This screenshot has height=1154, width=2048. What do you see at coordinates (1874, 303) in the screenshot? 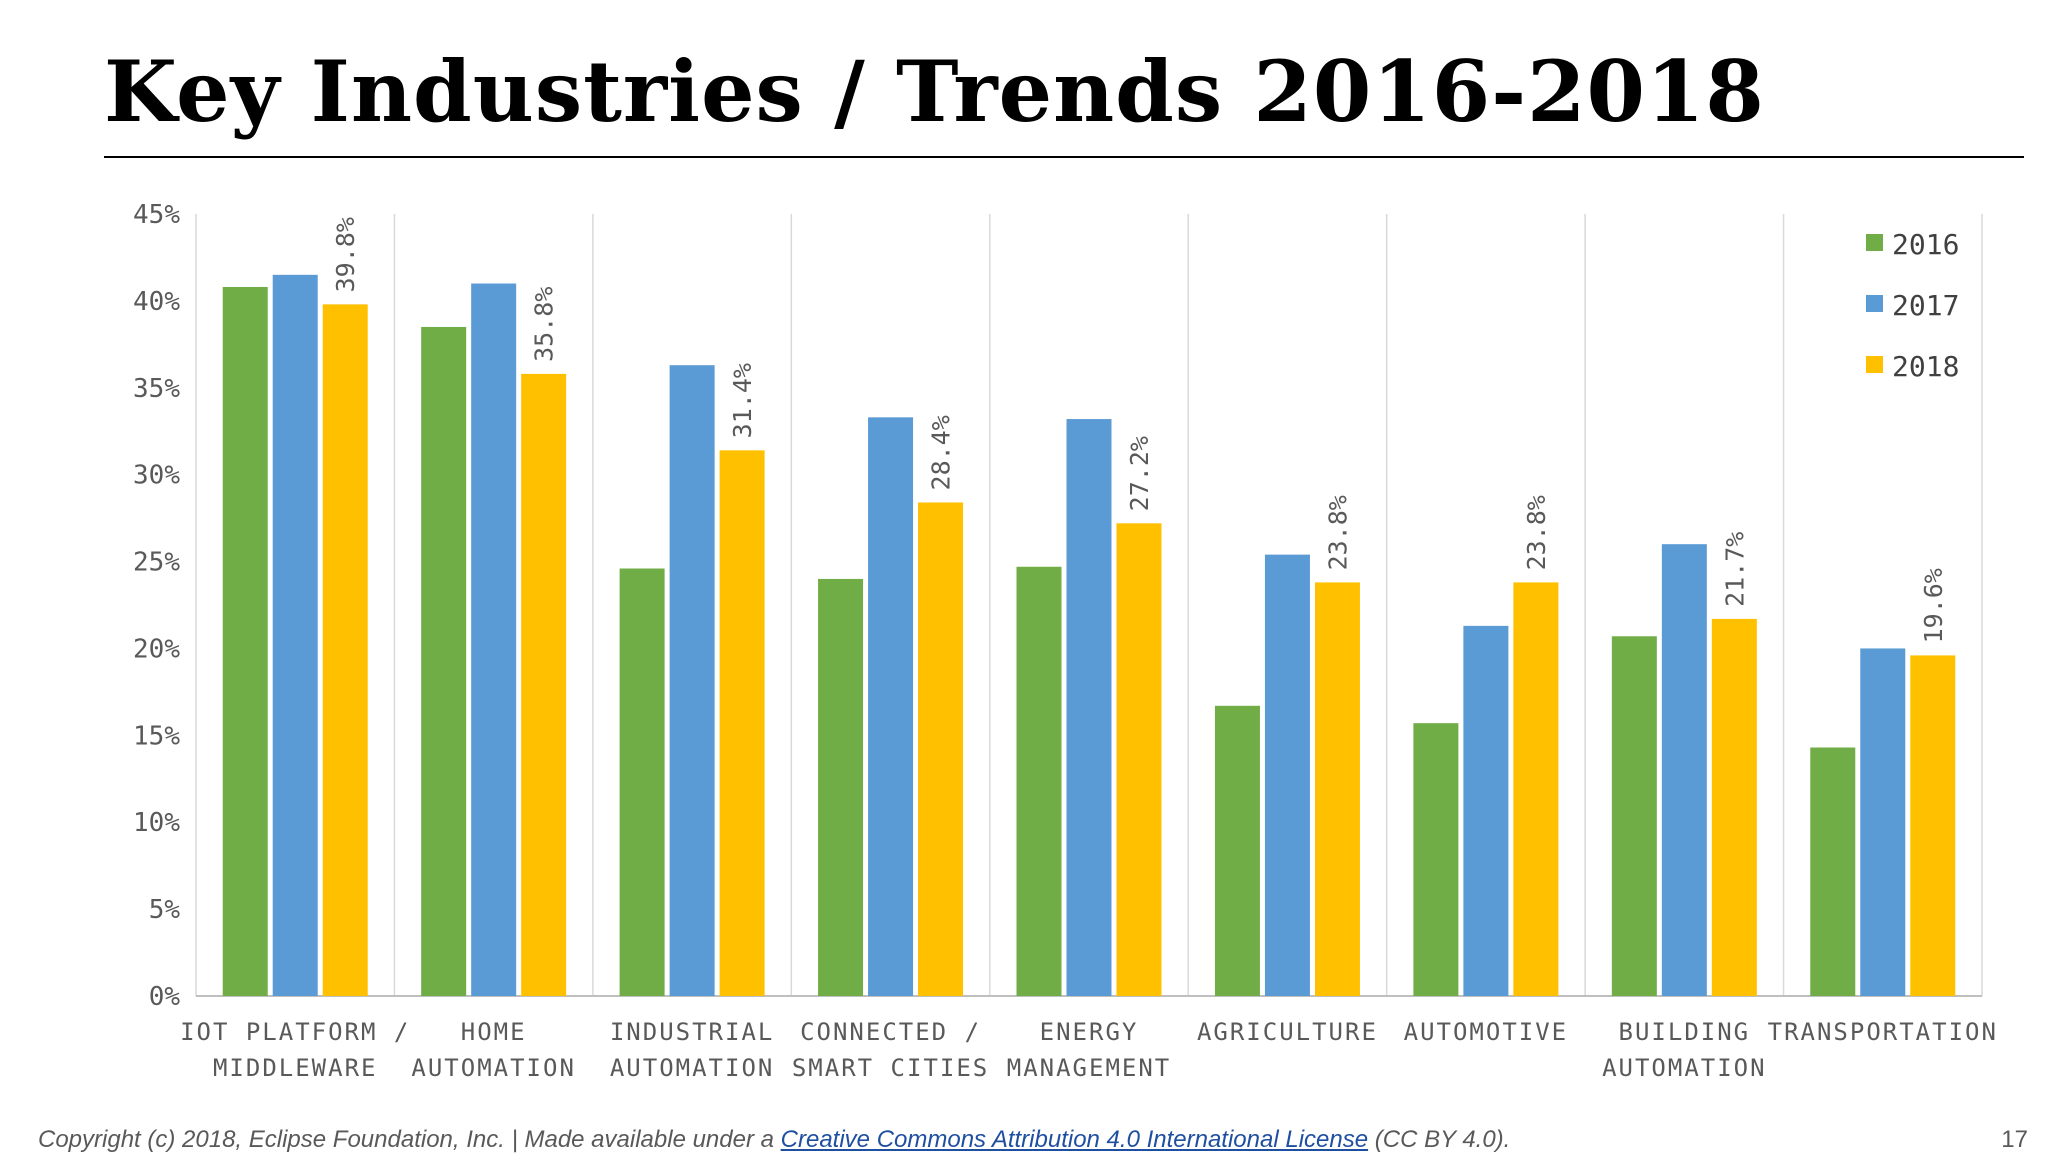
I see `legend-swatch-2017` at bounding box center [1874, 303].